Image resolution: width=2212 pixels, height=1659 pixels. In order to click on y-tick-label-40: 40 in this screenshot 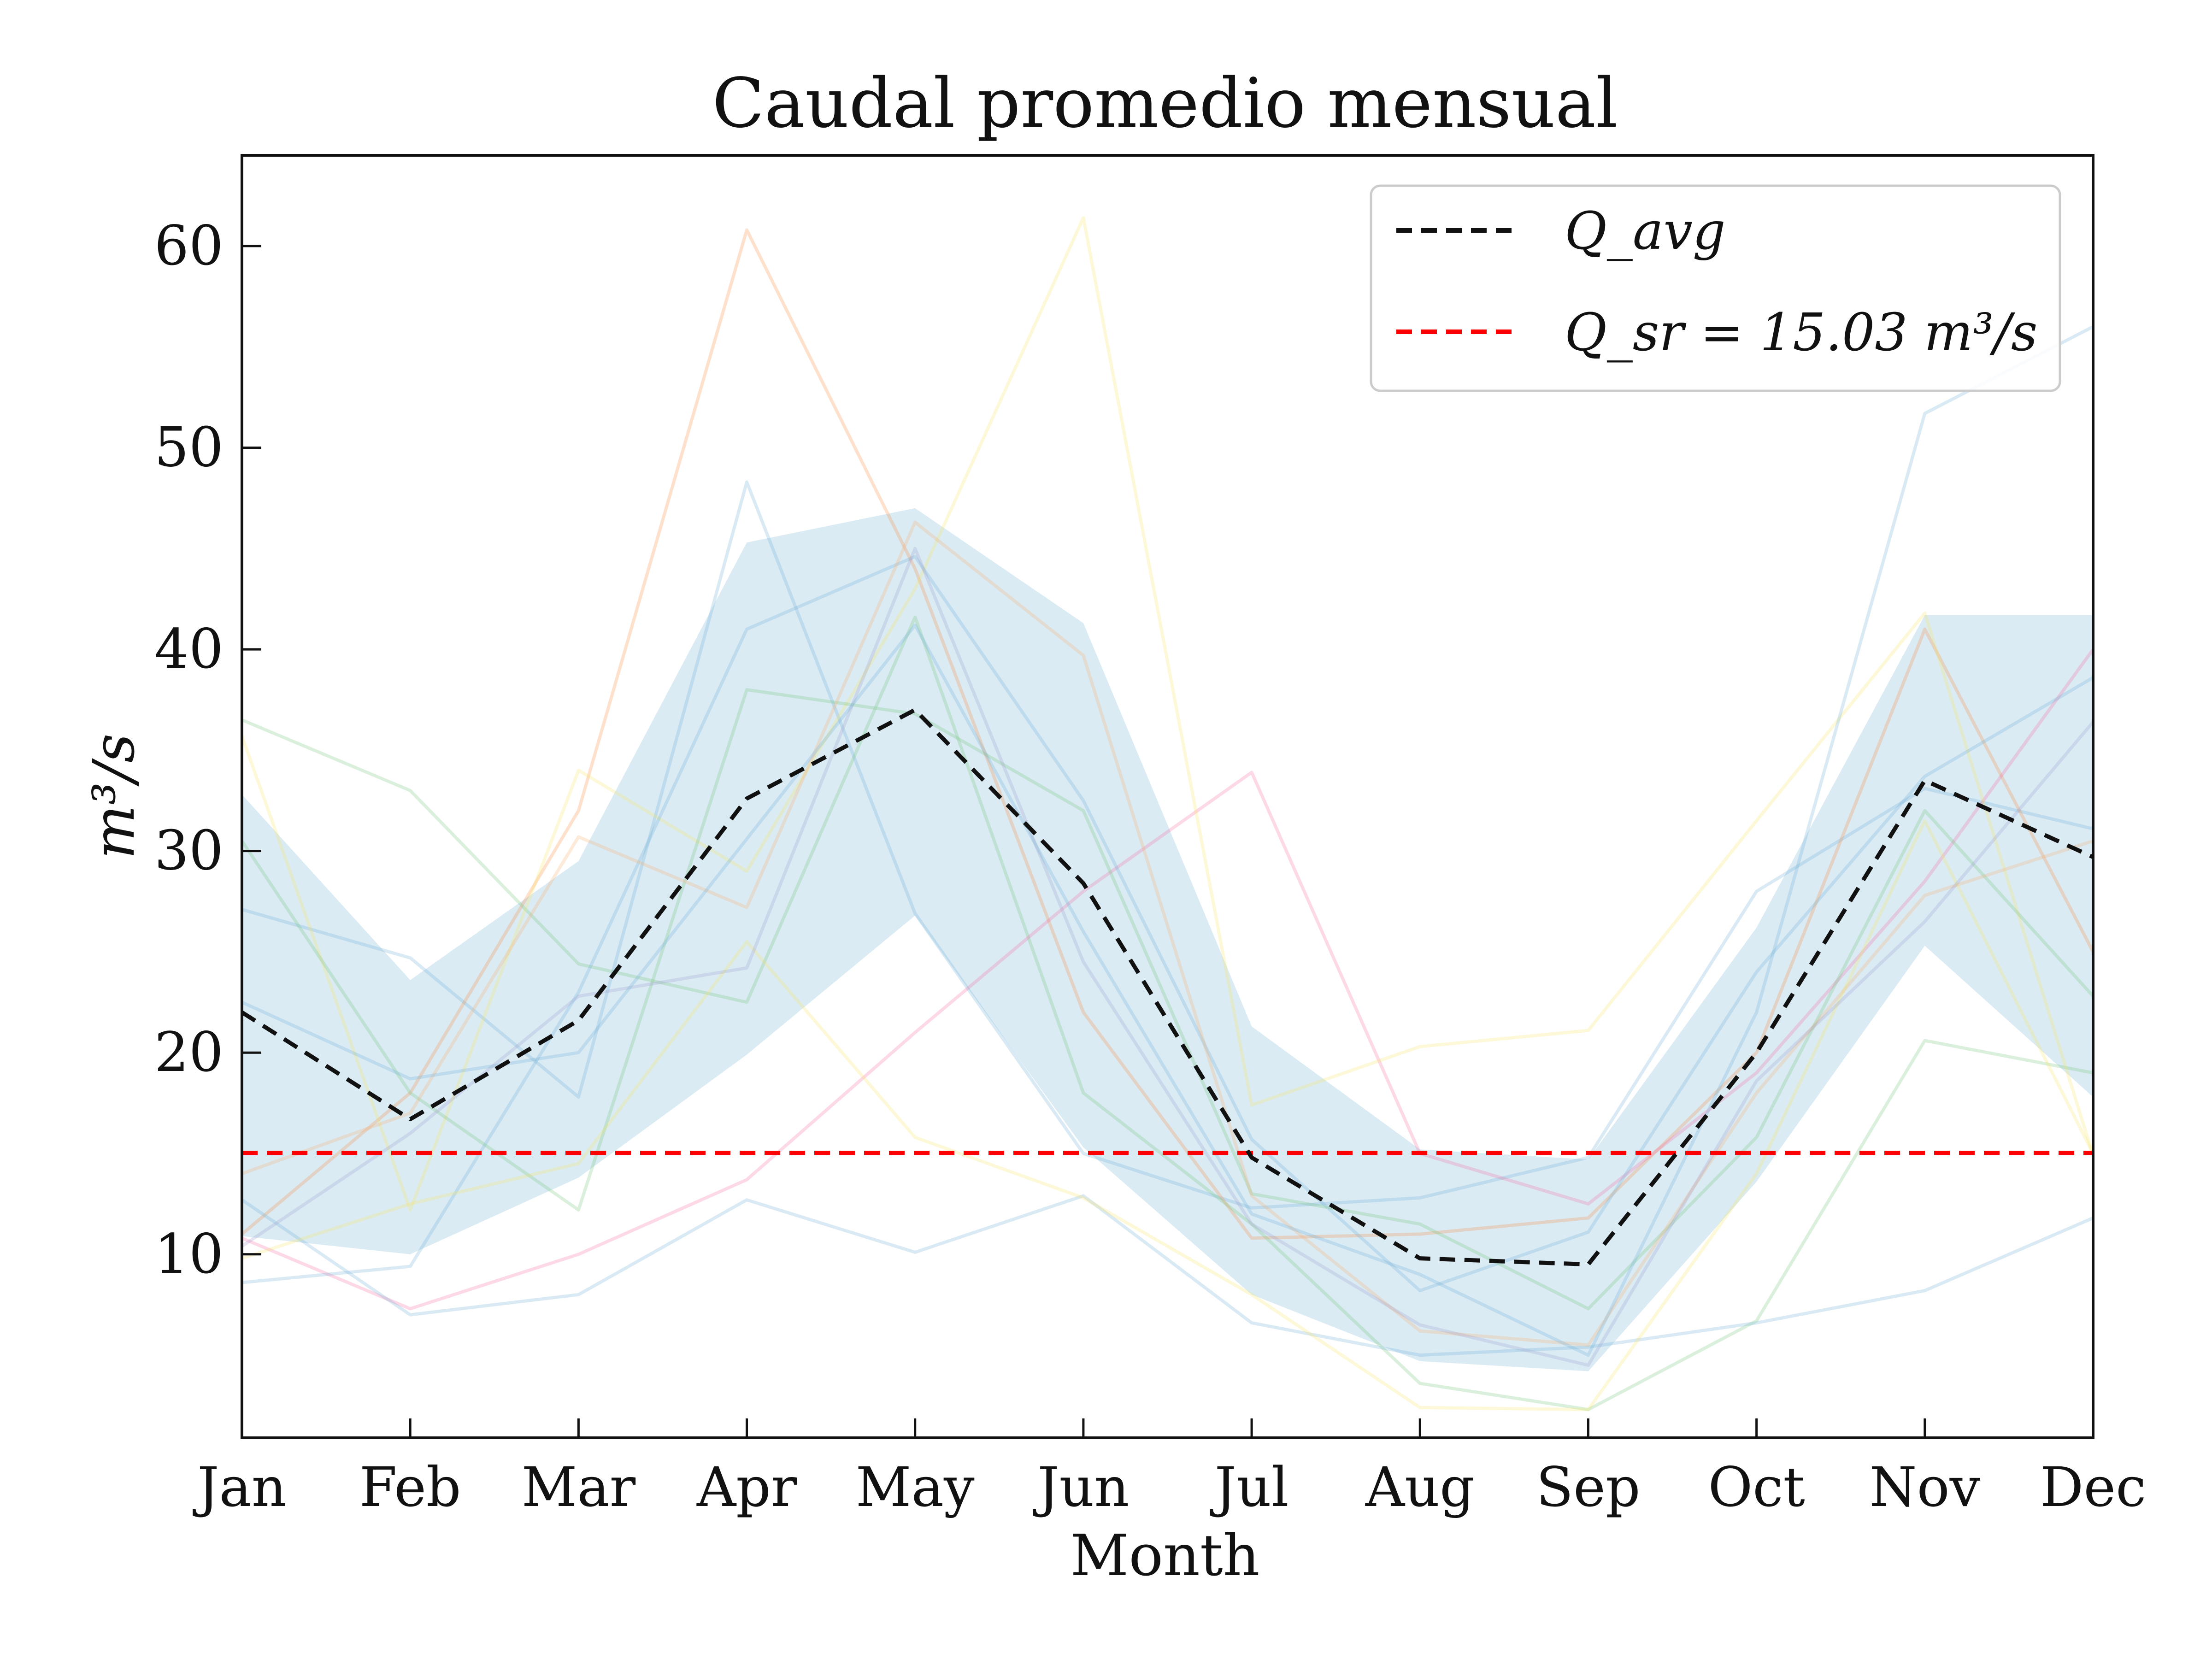, I will do `click(189, 649)`.